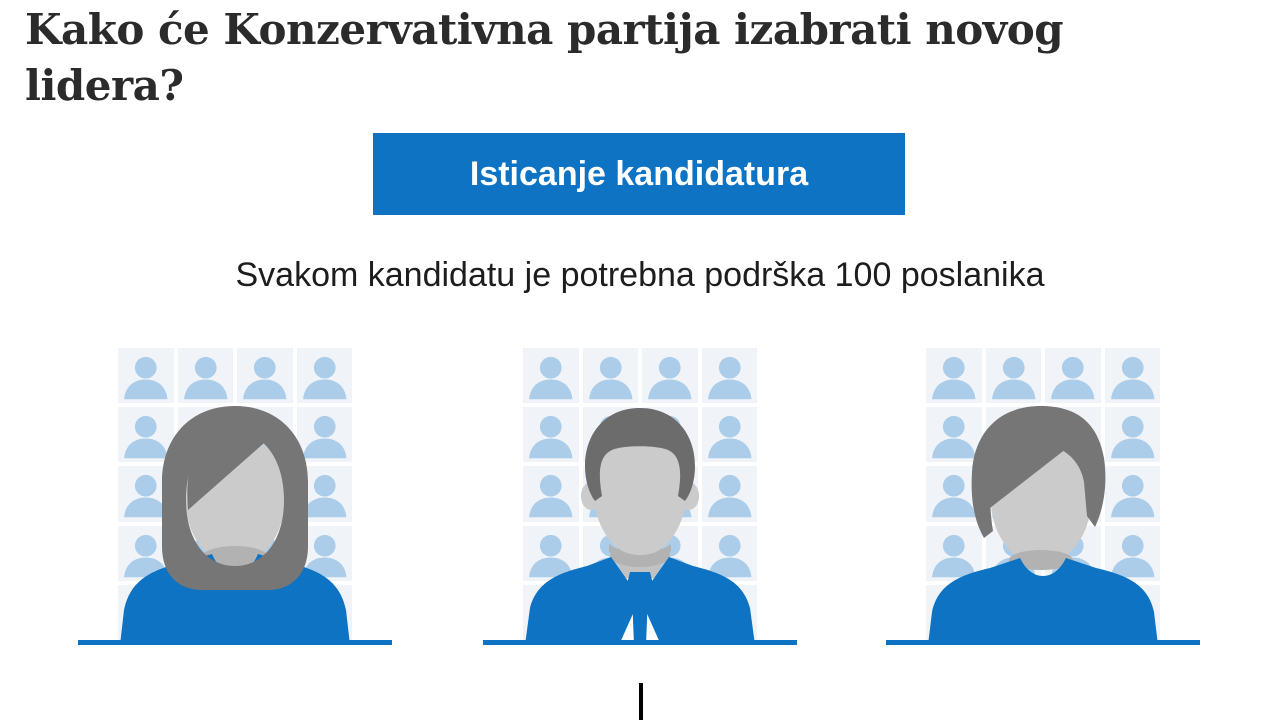  What do you see at coordinates (235, 525) in the screenshot?
I see `woman-candidate-silhouette` at bounding box center [235, 525].